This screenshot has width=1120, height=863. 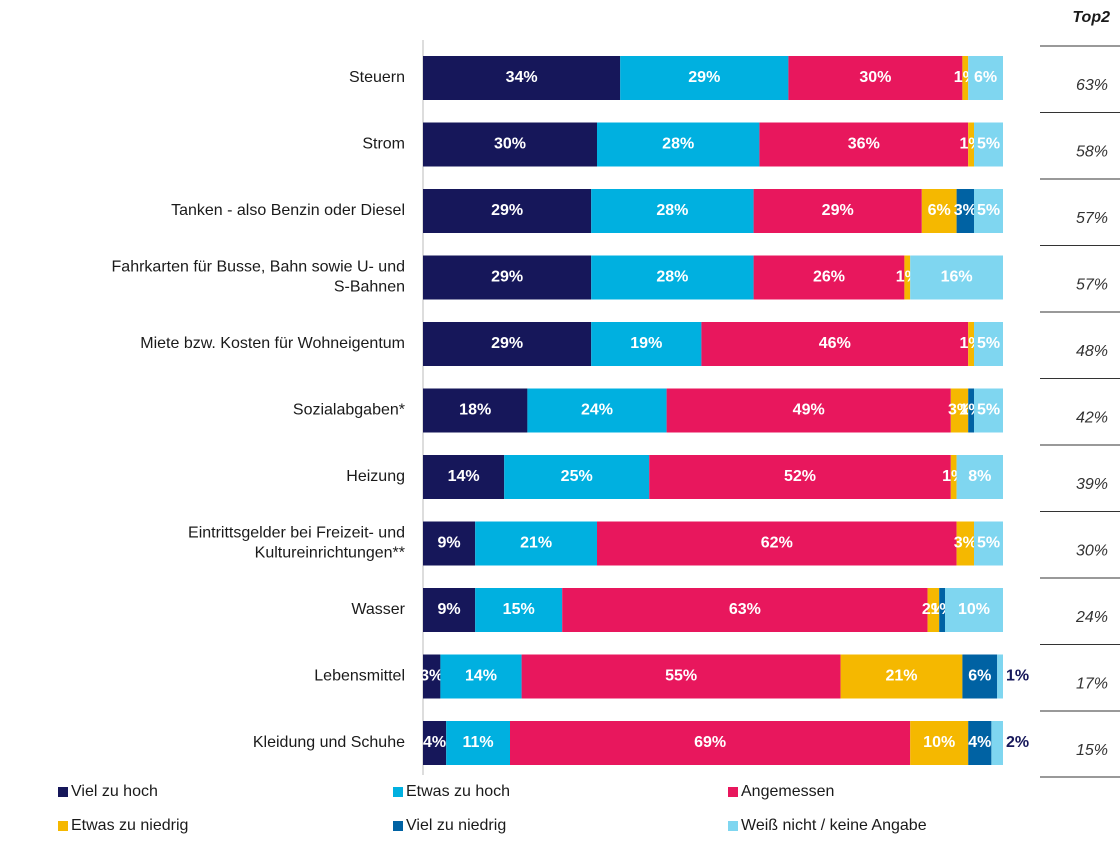 What do you see at coordinates (349, 410) in the screenshot?
I see `category-label: Sozialabgaben*` at bounding box center [349, 410].